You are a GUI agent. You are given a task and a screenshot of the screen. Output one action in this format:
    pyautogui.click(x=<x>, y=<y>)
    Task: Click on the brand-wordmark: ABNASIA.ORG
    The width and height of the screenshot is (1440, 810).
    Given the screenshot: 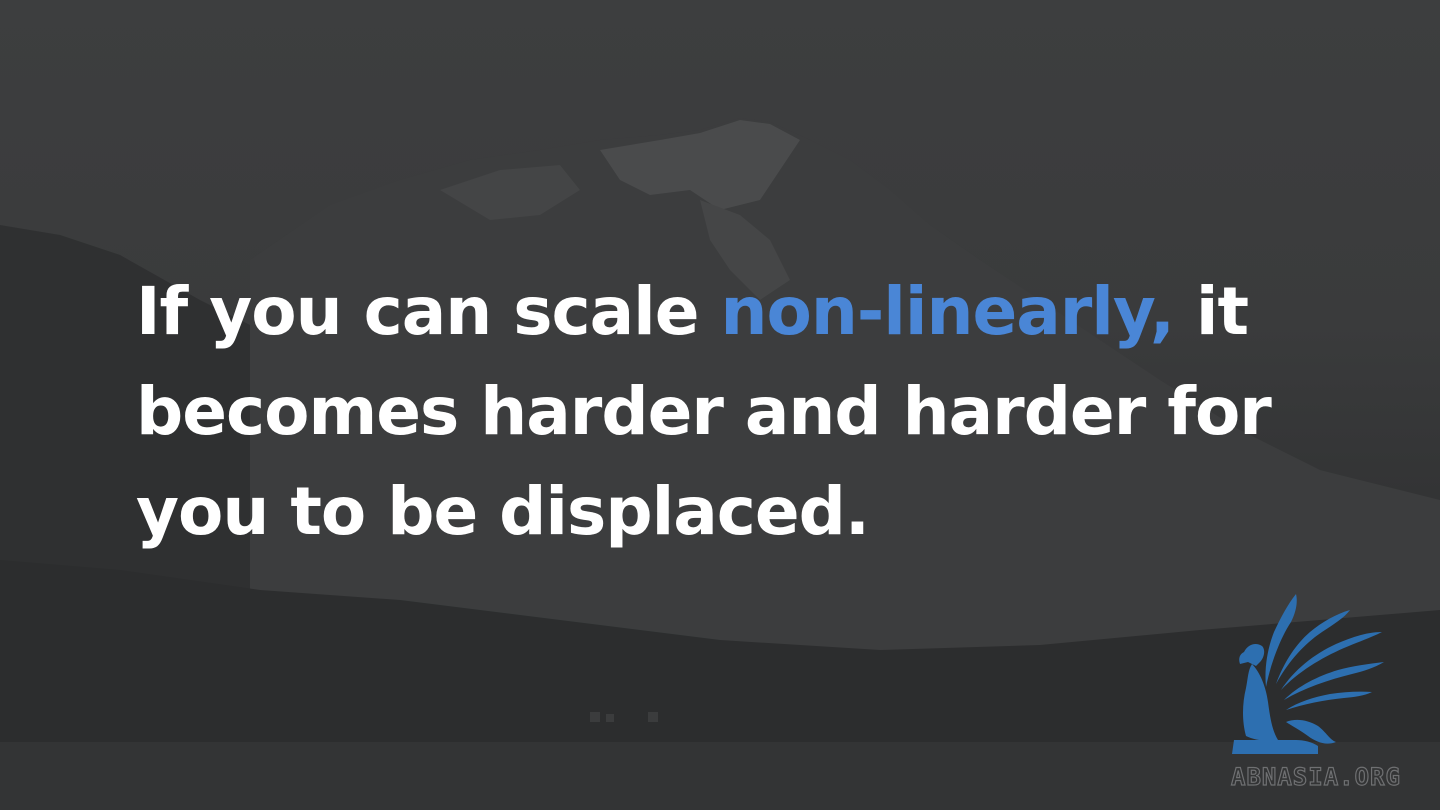 What is the action you would take?
    pyautogui.click(x=1315, y=776)
    